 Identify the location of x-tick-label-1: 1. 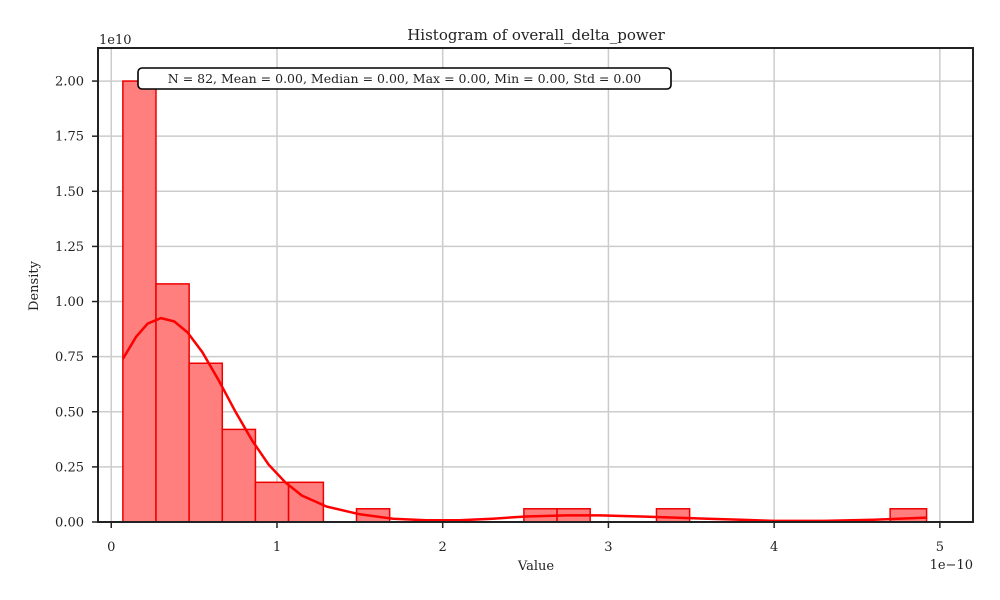
(277, 547).